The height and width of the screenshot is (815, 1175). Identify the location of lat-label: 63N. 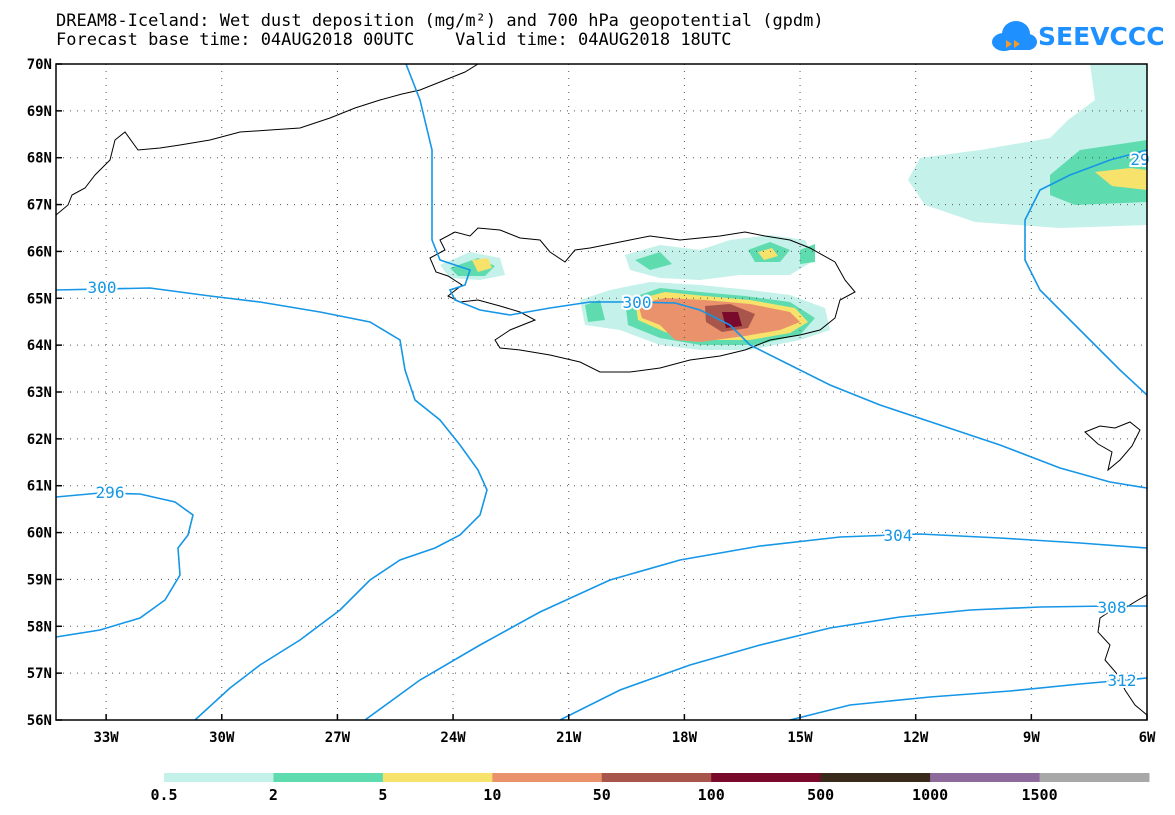
(39, 393).